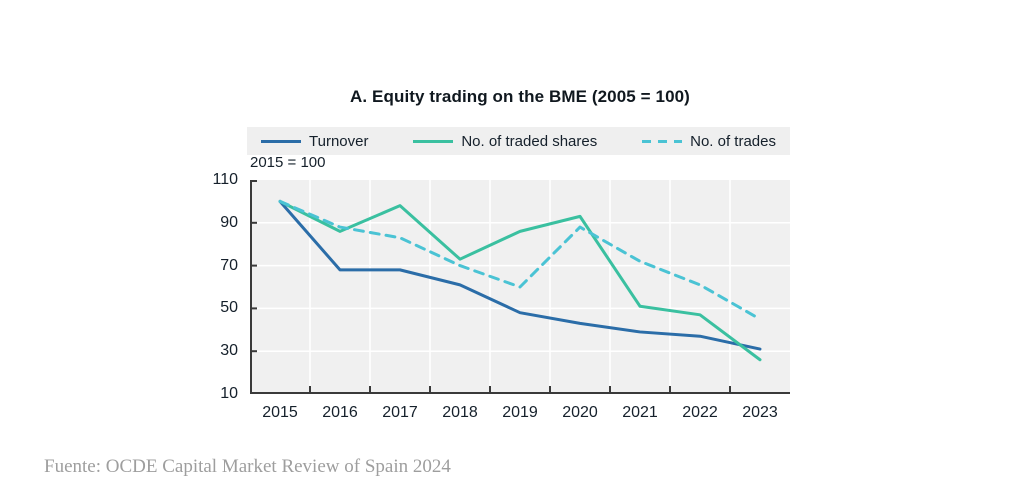  What do you see at coordinates (229, 393) in the screenshot?
I see `y-axis-label-10: 10` at bounding box center [229, 393].